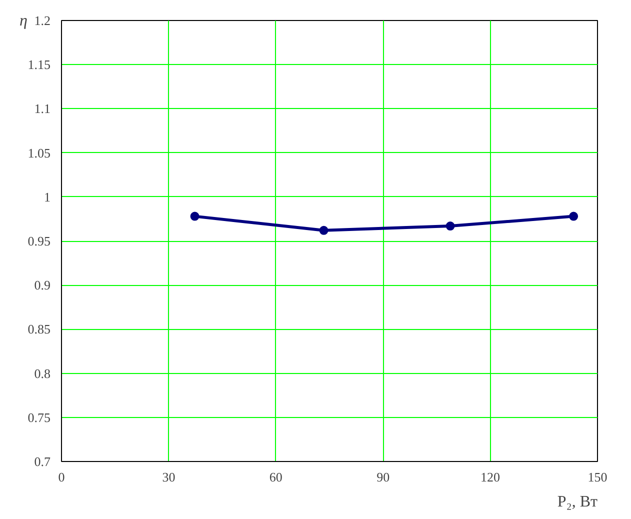 The image size is (631, 519). Describe the element at coordinates (39, 64) in the screenshot. I see `y-tick-label: 1.15` at that location.